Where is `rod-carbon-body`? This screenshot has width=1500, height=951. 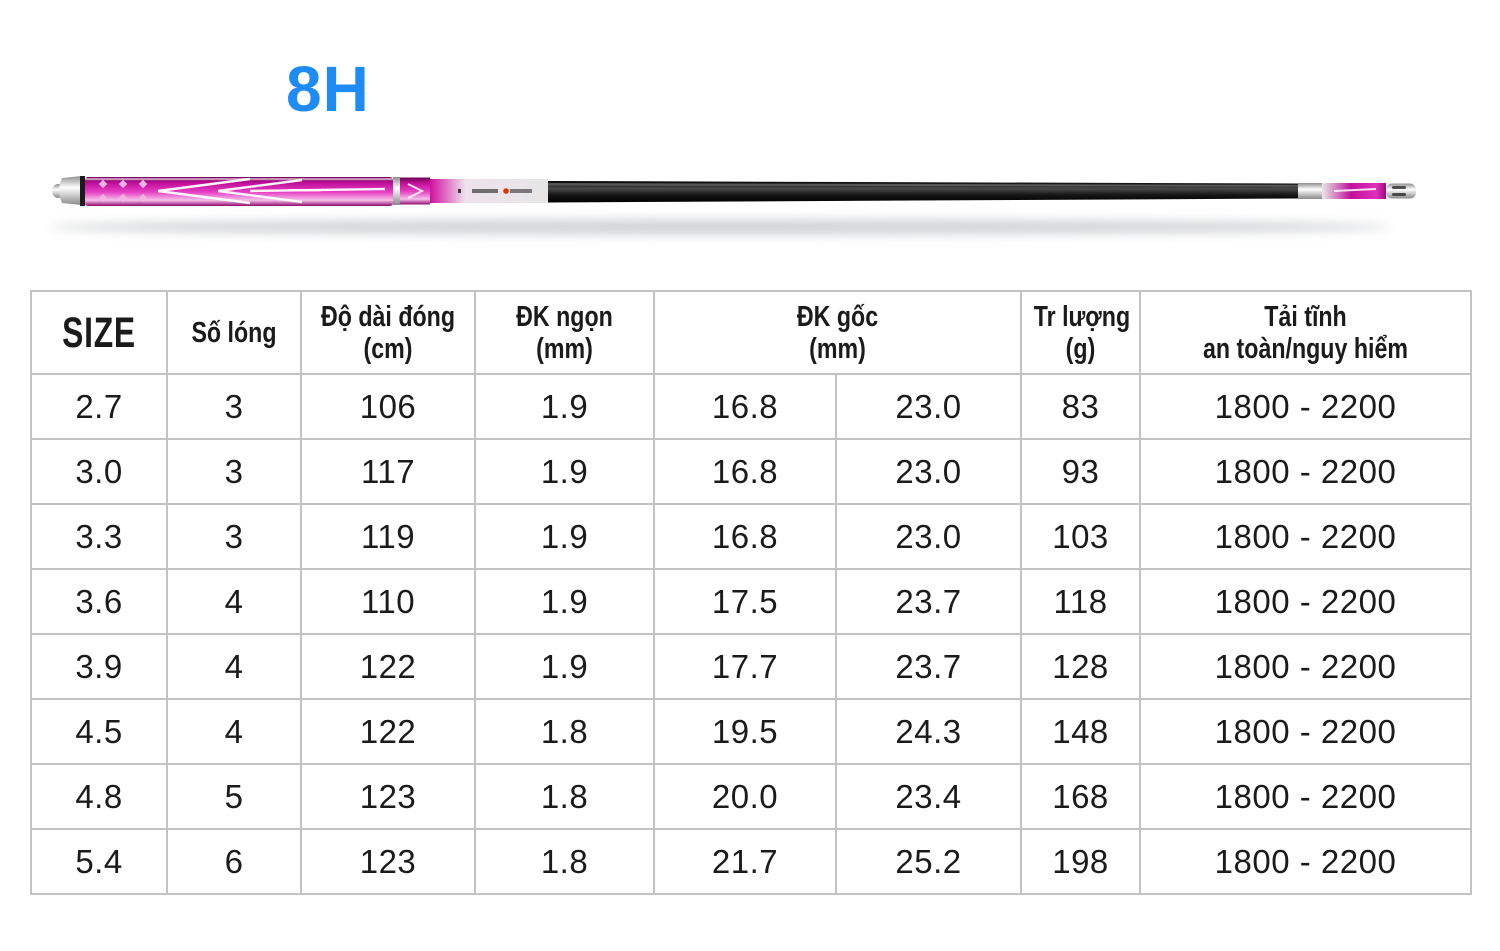
rod-carbon-body is located at coordinates (923, 192).